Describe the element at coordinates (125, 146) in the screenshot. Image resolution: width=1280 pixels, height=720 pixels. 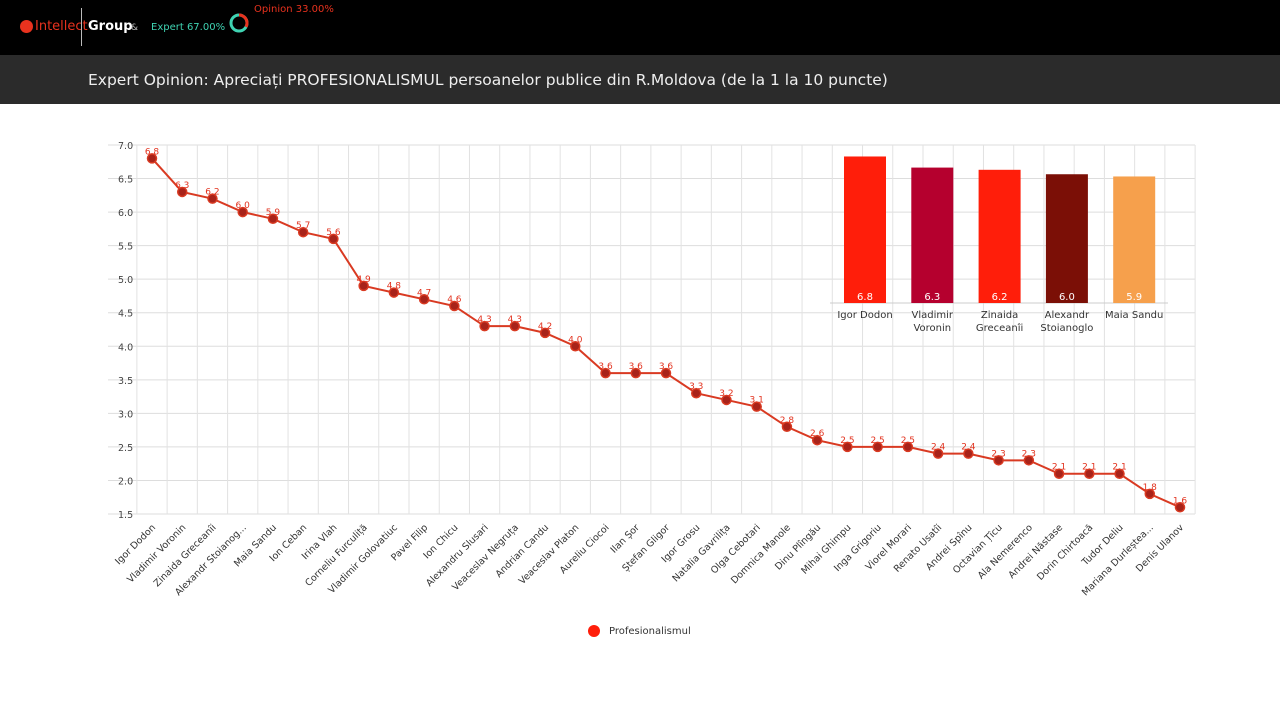
I see `y-tick-label: 7.0` at that location.